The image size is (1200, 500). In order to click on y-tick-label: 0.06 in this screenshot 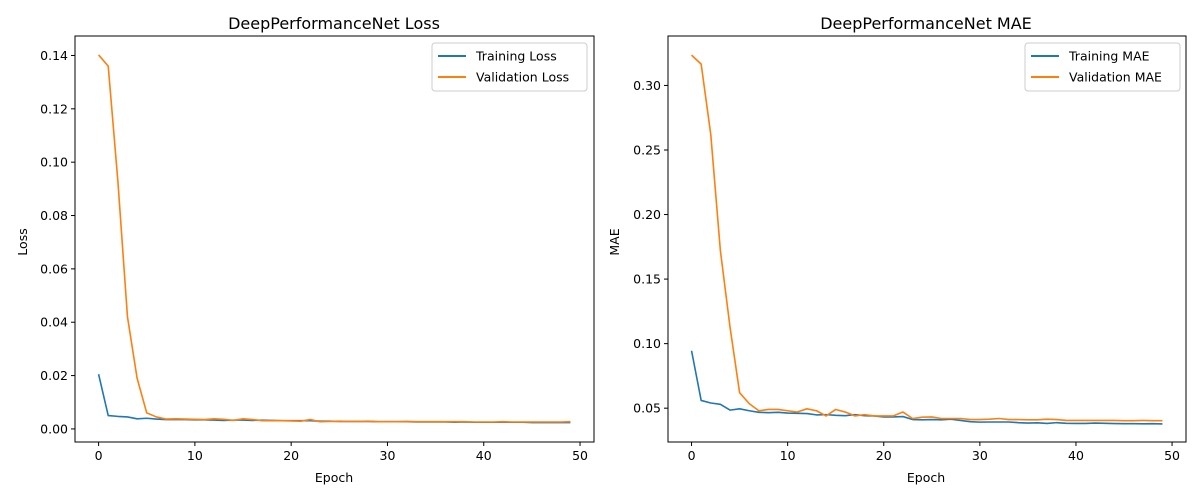, I will do `click(54, 268)`.